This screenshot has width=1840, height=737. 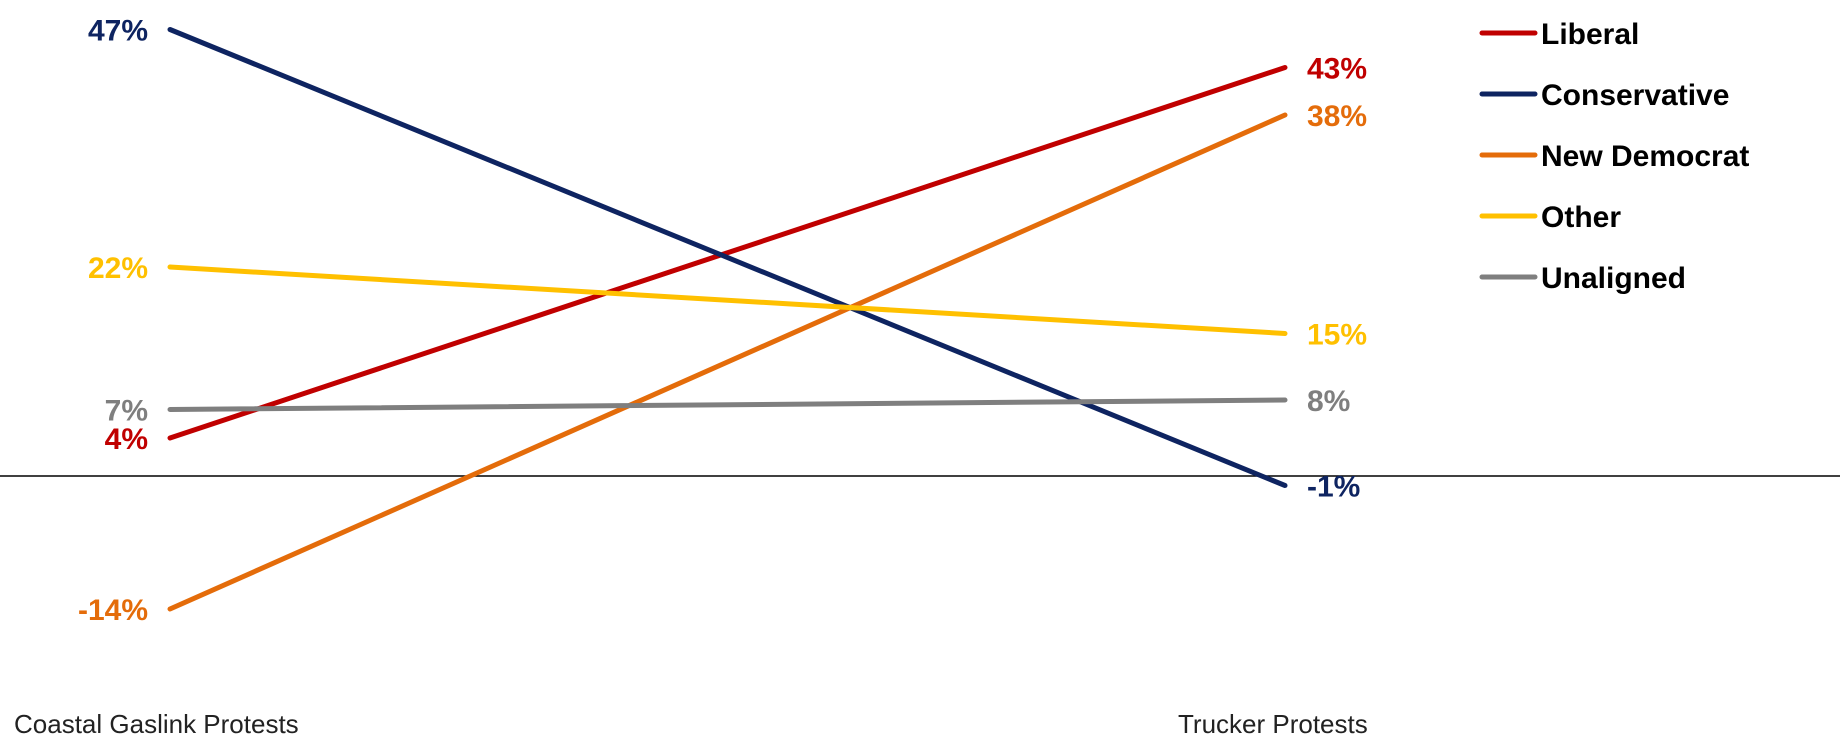 What do you see at coordinates (1328, 401) in the screenshot?
I see `value-label-unaligned-end: 8%` at bounding box center [1328, 401].